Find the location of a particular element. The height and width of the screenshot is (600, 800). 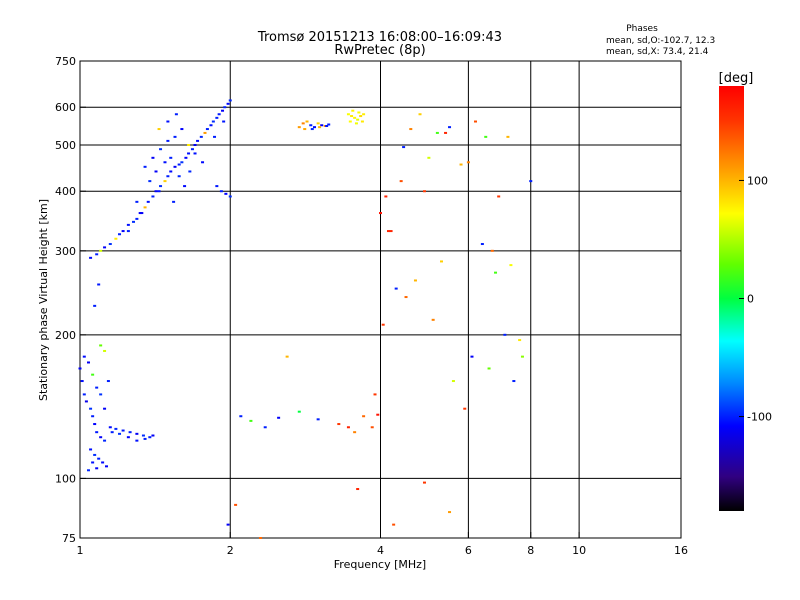

x-tick-label: 1 is located at coordinates (80, 550).